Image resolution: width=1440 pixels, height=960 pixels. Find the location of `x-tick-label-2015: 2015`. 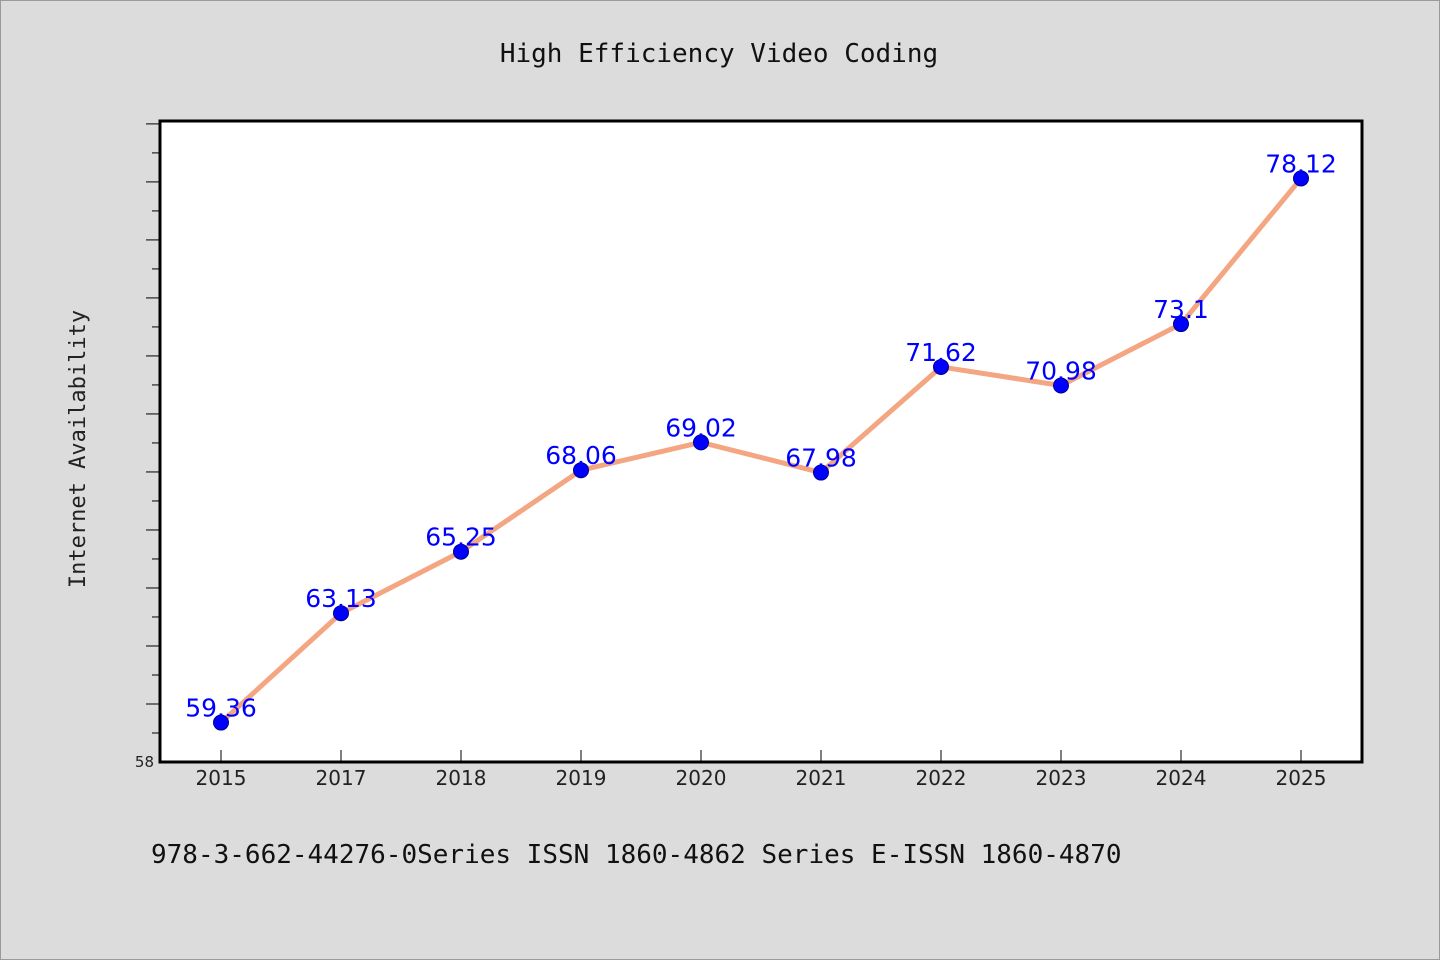

x-tick-label-2015: 2015 is located at coordinates (221, 778).